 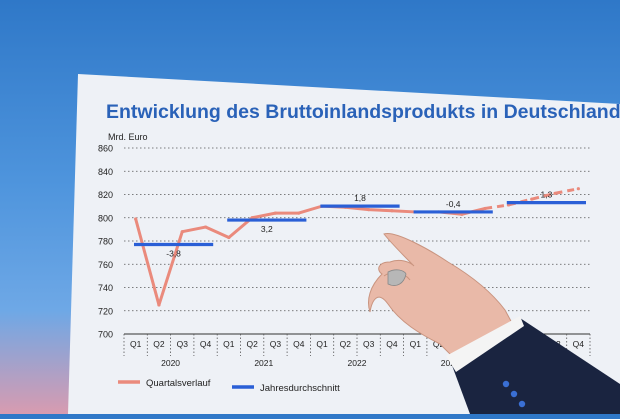 I want to click on year-label: 2022, so click(x=357, y=363).